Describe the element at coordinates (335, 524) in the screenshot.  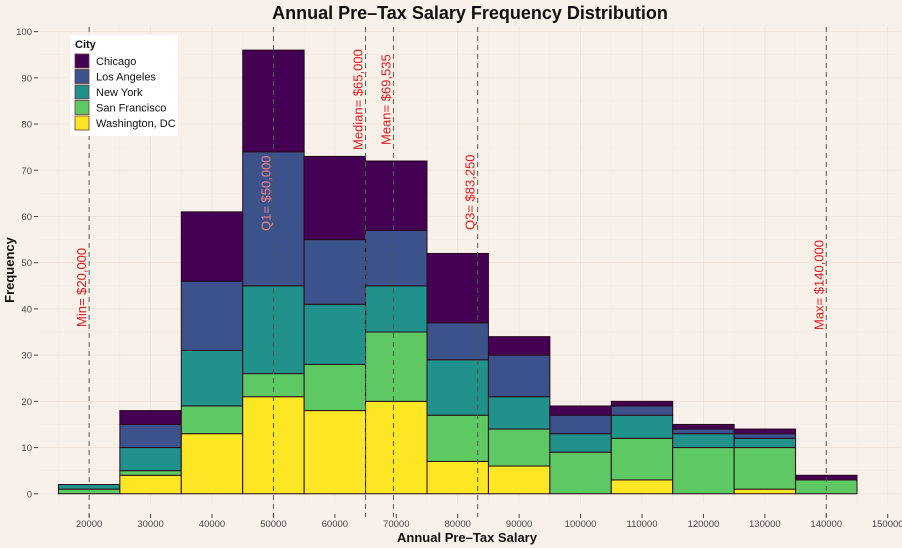
I see `x-tick-label: 60000` at that location.